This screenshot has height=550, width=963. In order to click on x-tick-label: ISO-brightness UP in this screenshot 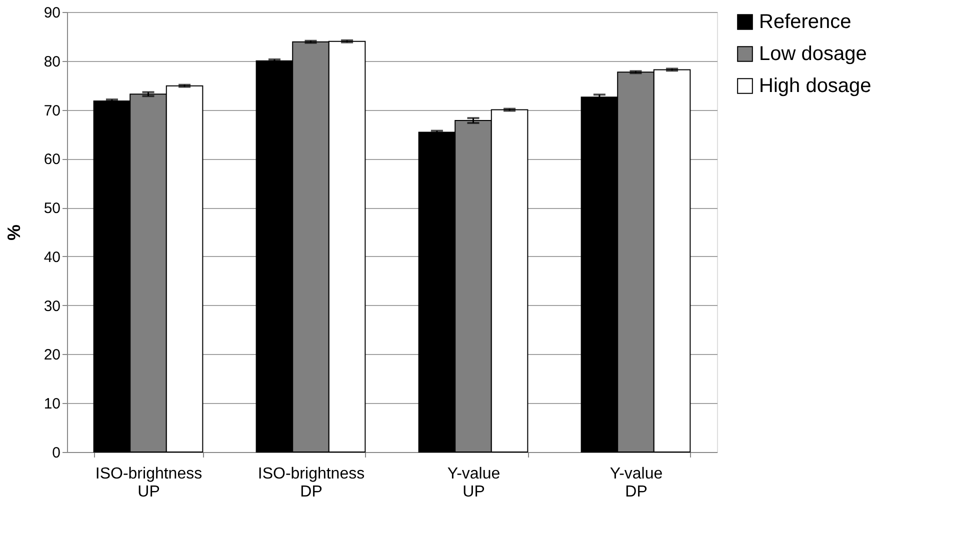, I will do `click(148, 483)`.